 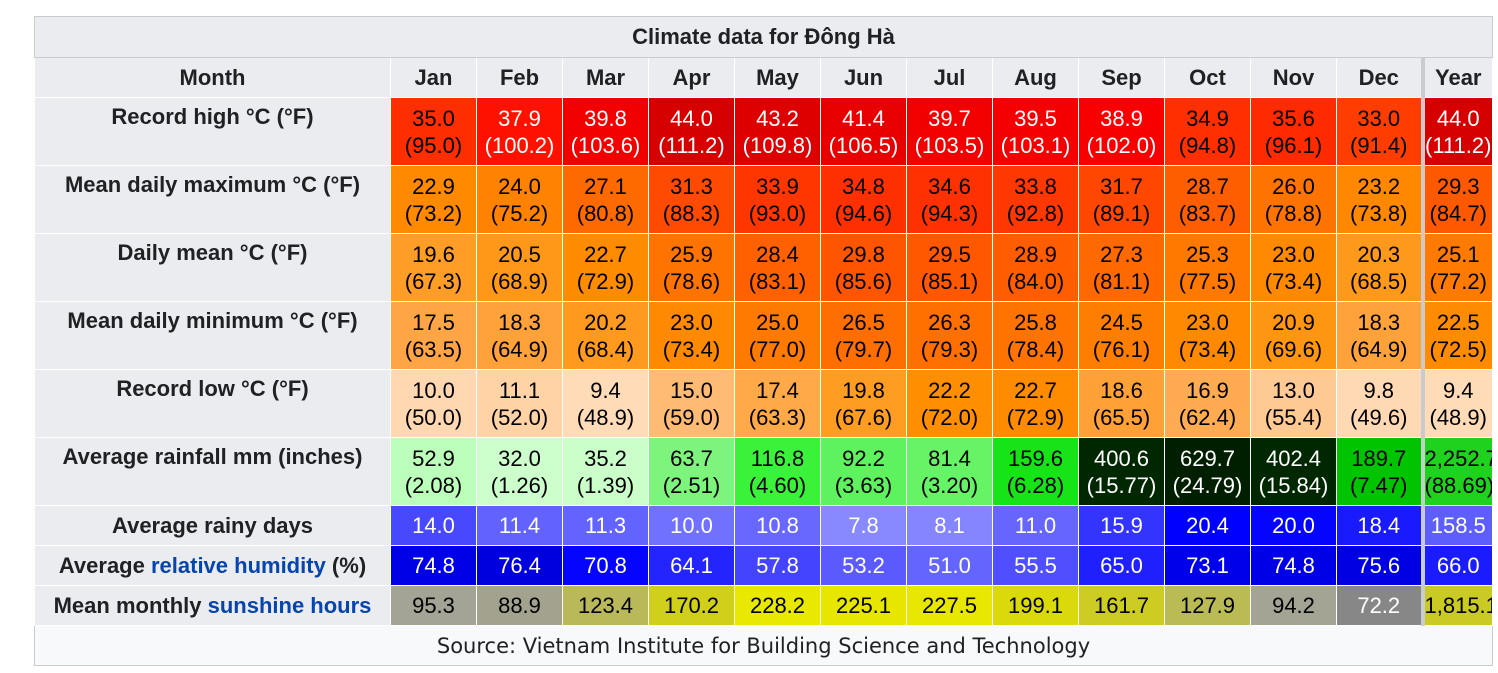 What do you see at coordinates (1458, 213) in the screenshot?
I see `cell-value-secondary: (84.7)` at bounding box center [1458, 213].